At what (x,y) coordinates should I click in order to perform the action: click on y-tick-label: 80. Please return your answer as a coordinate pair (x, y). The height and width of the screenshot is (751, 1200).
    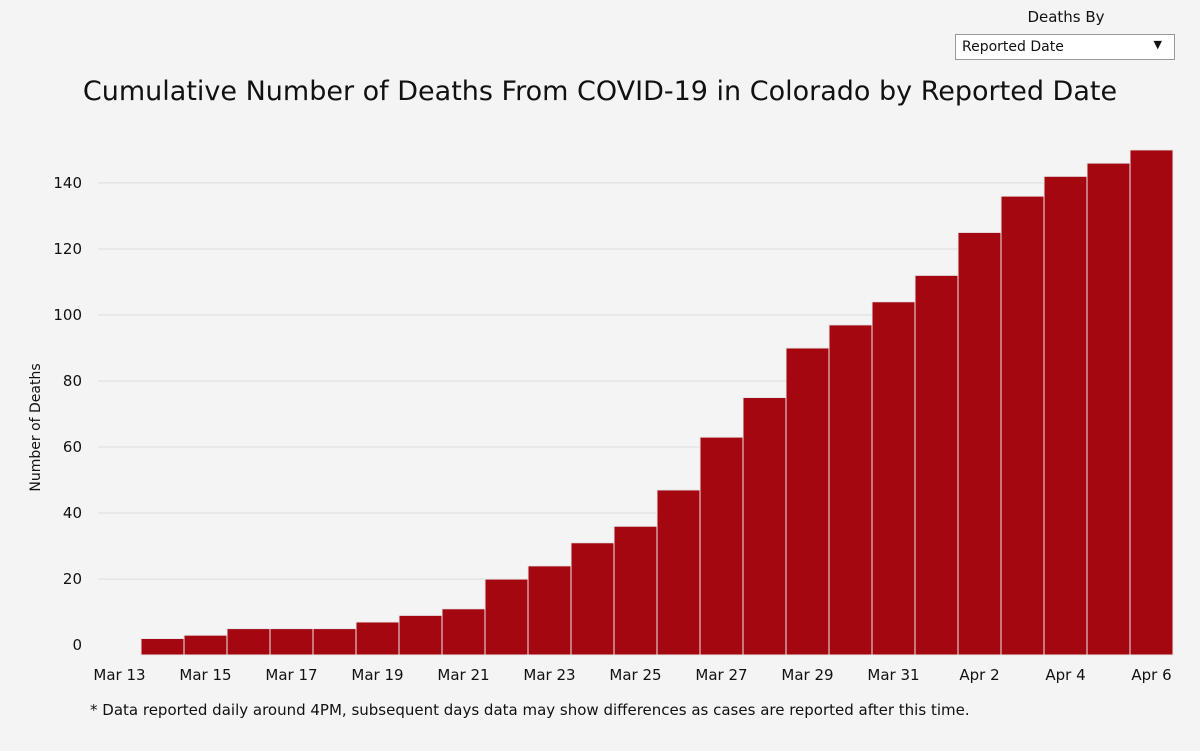
    Looking at the image, I should click on (72, 381).